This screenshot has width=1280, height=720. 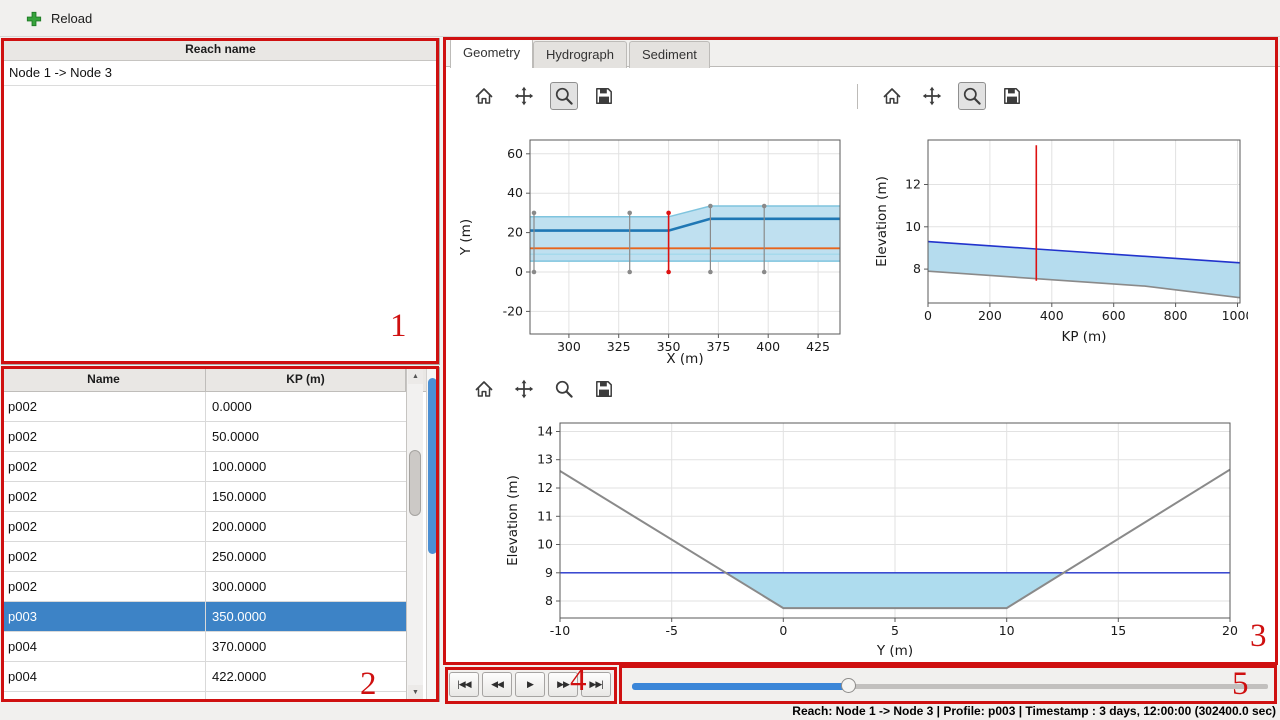 What do you see at coordinates (414, 534) in the screenshot?
I see `table-scrollbar: ▲ ▼` at bounding box center [414, 534].